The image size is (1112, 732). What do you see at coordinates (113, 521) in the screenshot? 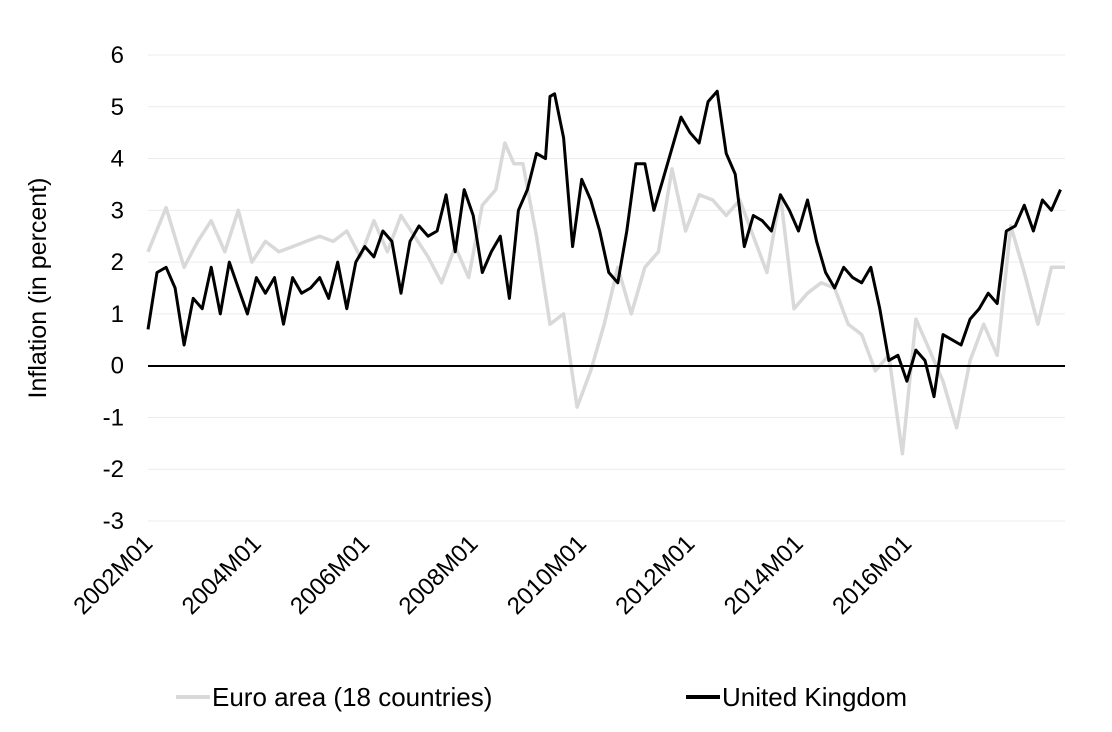
I see `y-tick-label: -3` at bounding box center [113, 521].